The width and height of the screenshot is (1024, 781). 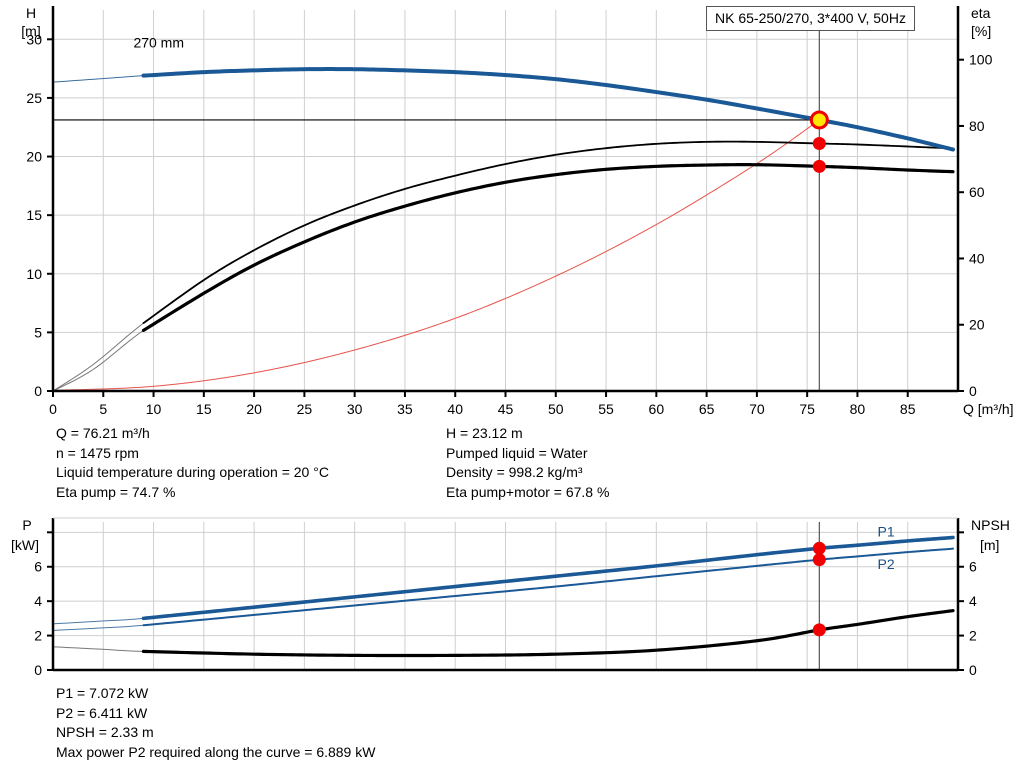 I want to click on y-right-axis-title-2: [%], so click(x=981, y=31).